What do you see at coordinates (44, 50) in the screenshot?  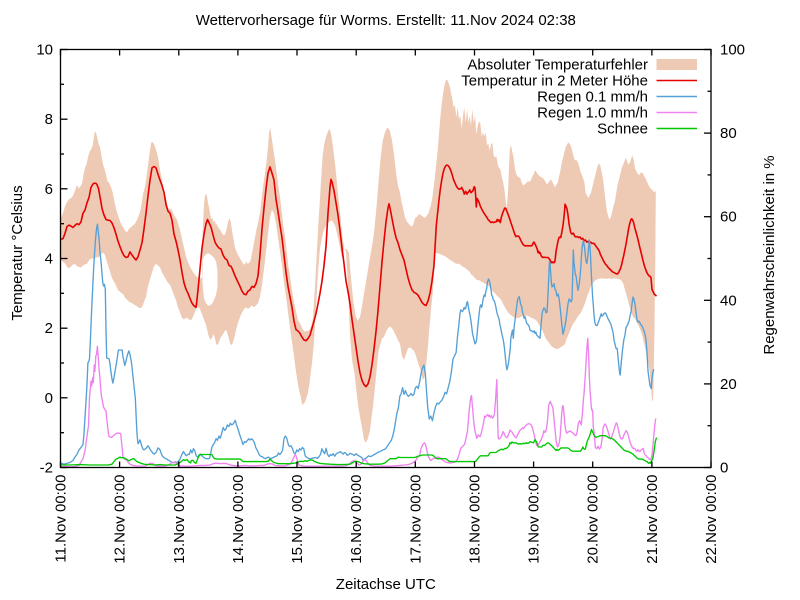 I see `svg-text: 10` at bounding box center [44, 50].